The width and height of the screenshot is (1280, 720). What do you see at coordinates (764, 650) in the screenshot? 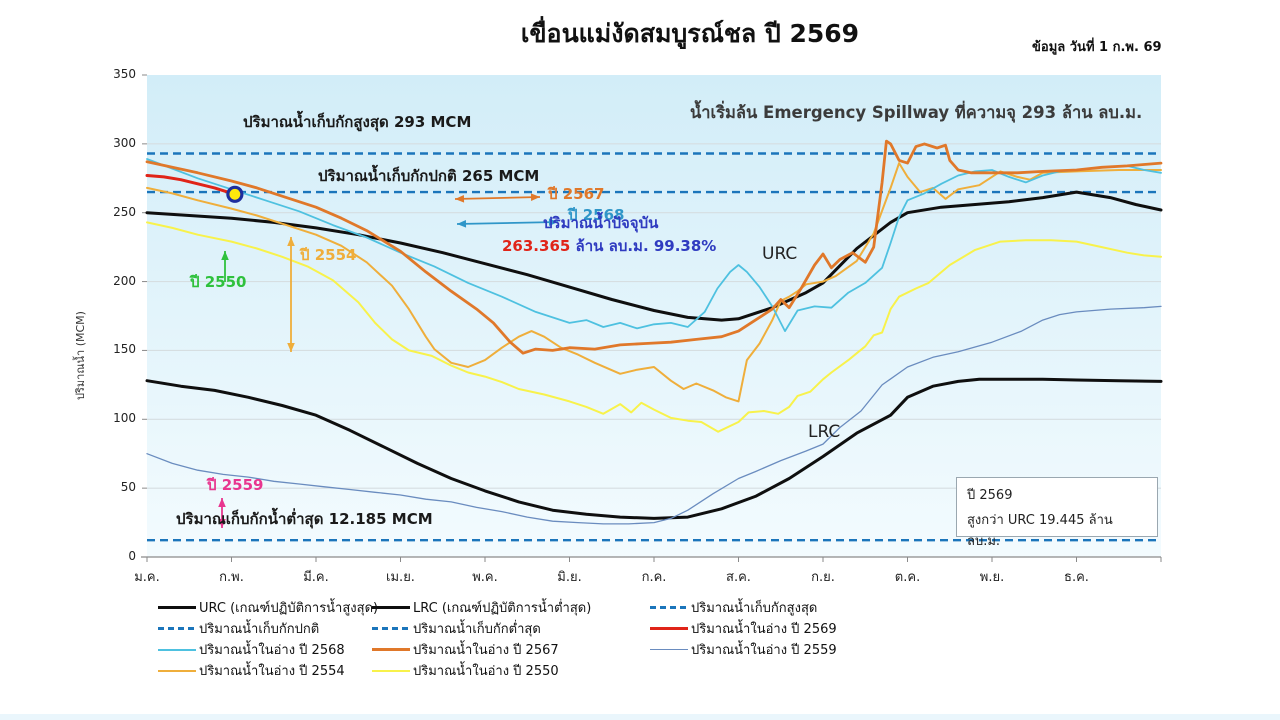
I see `legend-label: ปริมาณน้ำในอ่าง ปี 2559` at bounding box center [764, 650].